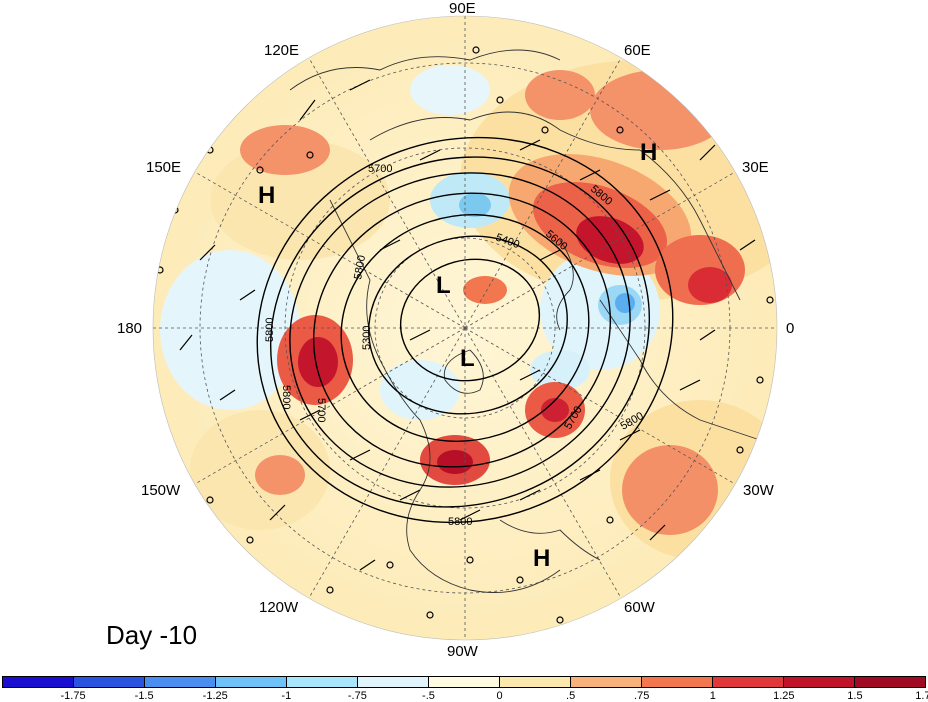  What do you see at coordinates (215, 696) in the screenshot?
I see `colorbar-tick-label: -1.25` at bounding box center [215, 696].